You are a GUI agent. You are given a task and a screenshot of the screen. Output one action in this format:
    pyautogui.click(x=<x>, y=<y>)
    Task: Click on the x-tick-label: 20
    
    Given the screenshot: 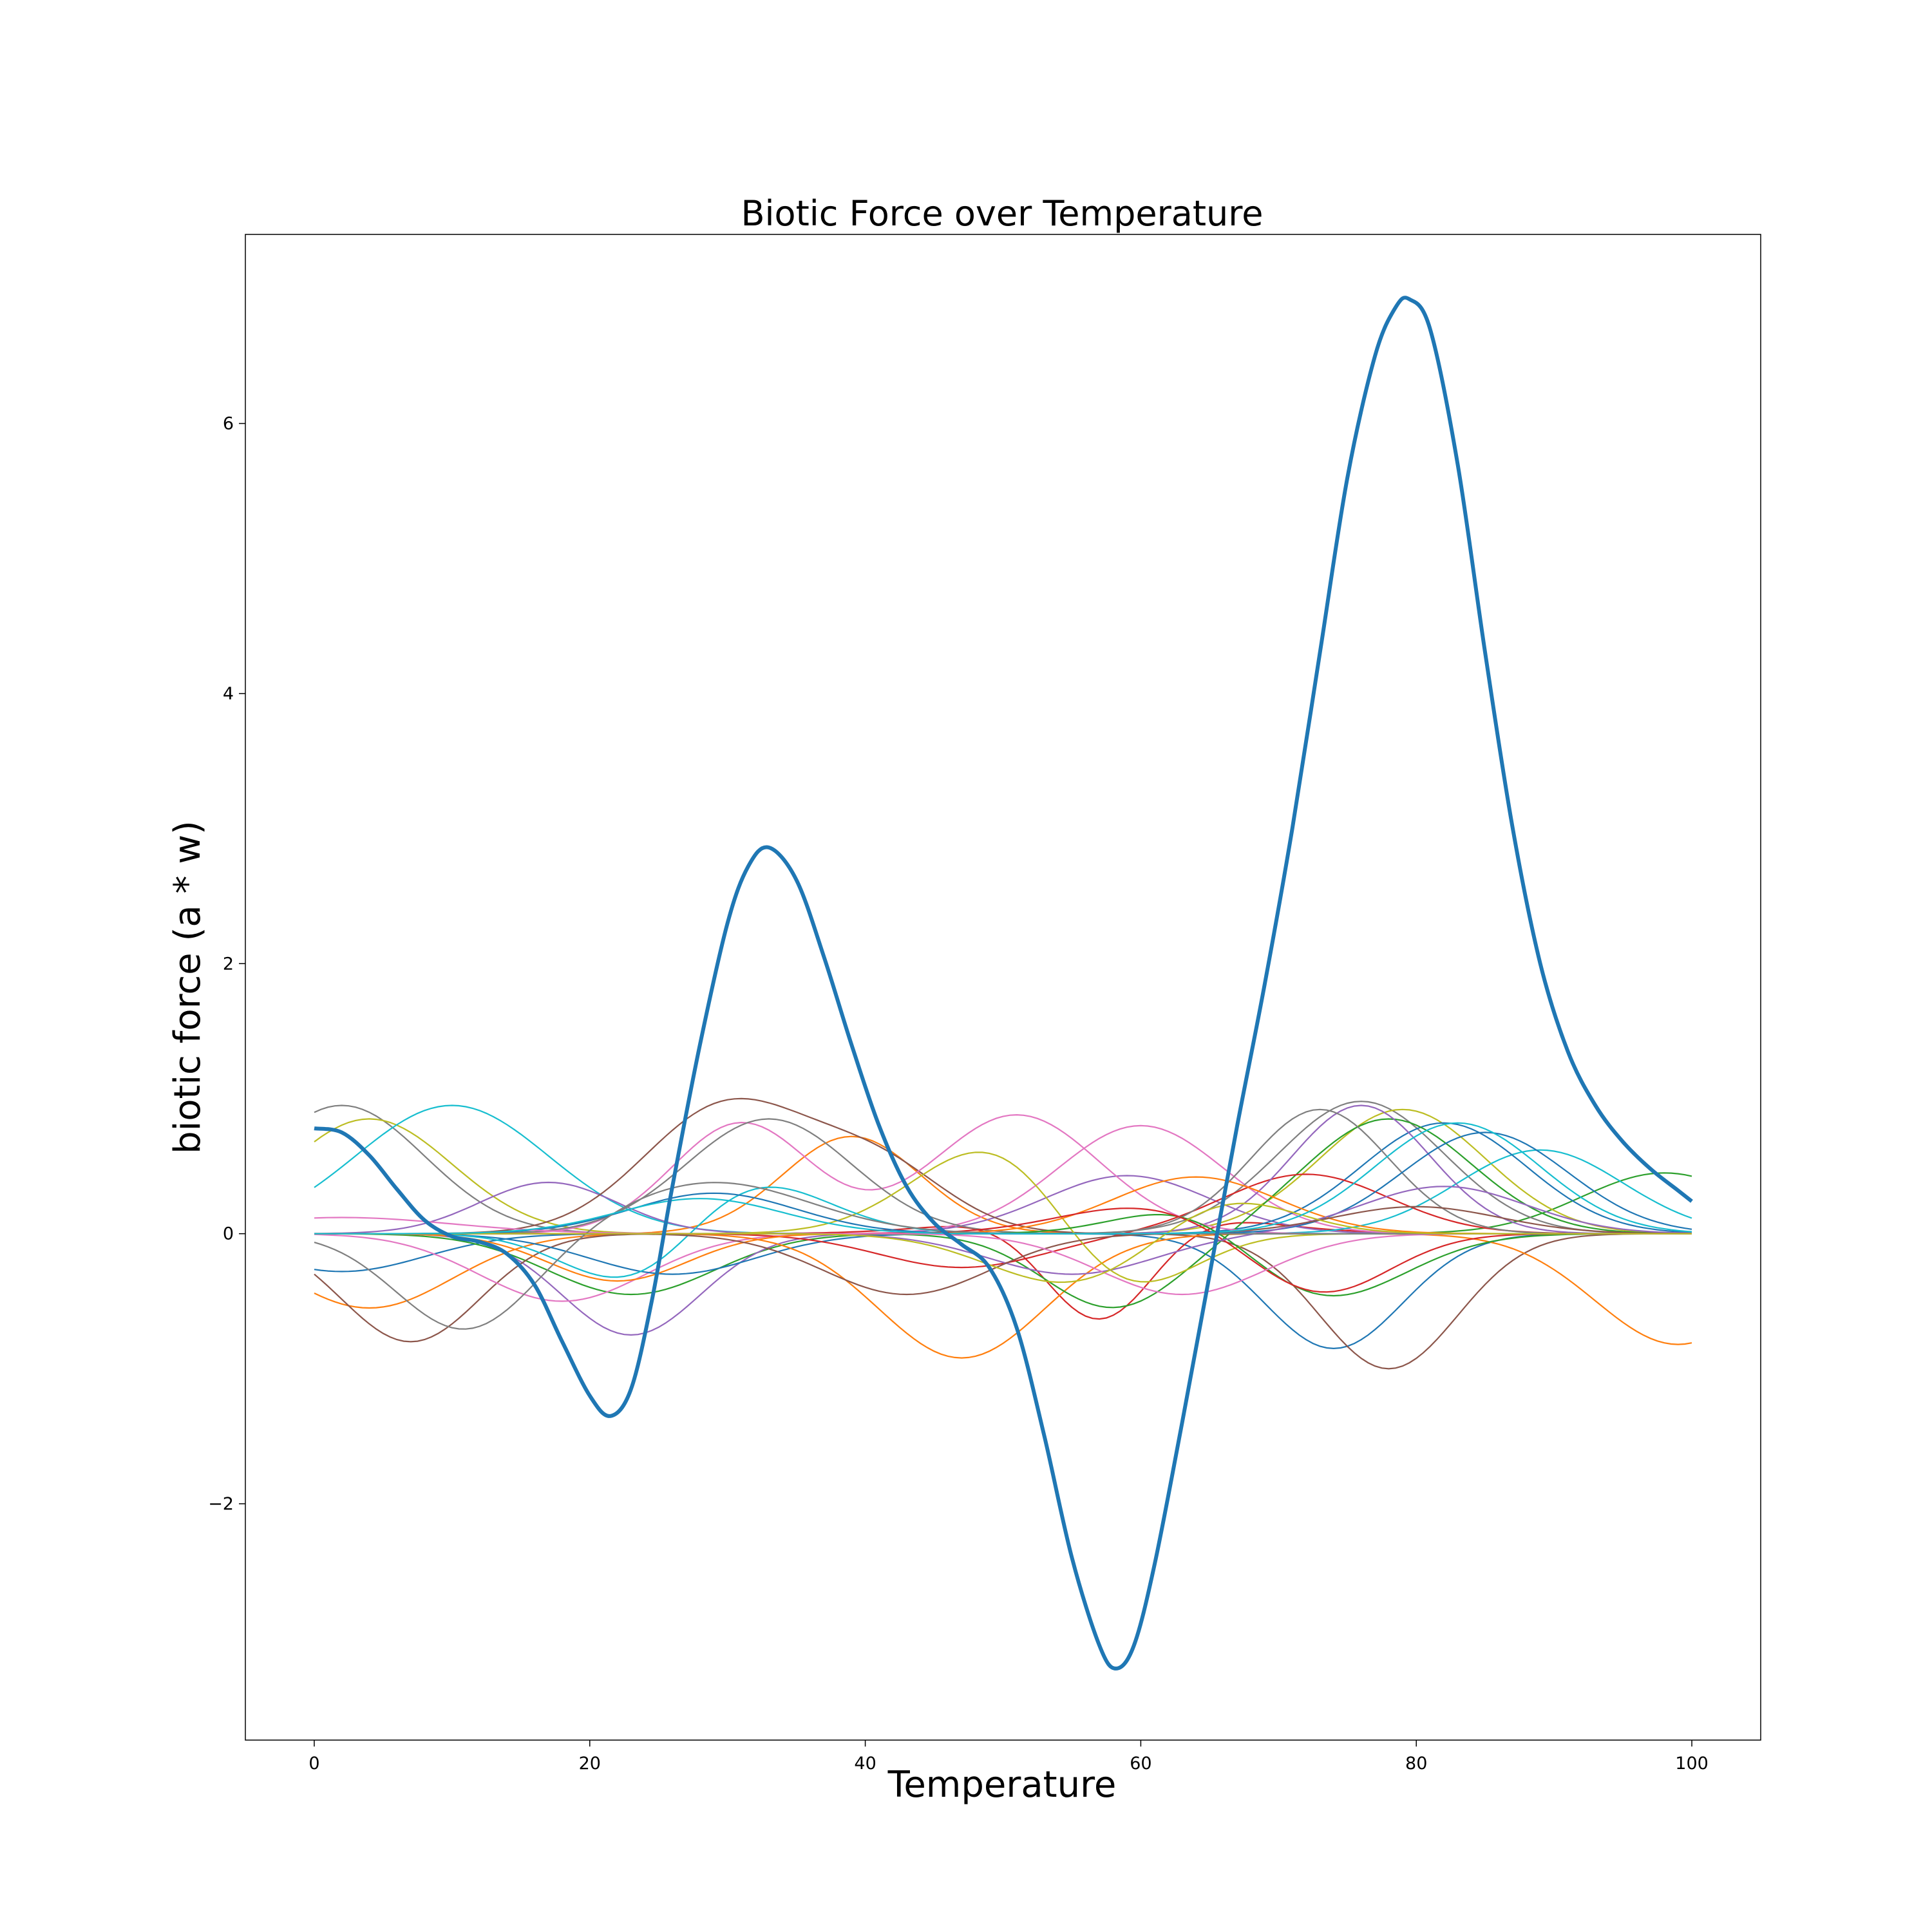 What is the action you would take?
    pyautogui.click(x=590, y=1764)
    